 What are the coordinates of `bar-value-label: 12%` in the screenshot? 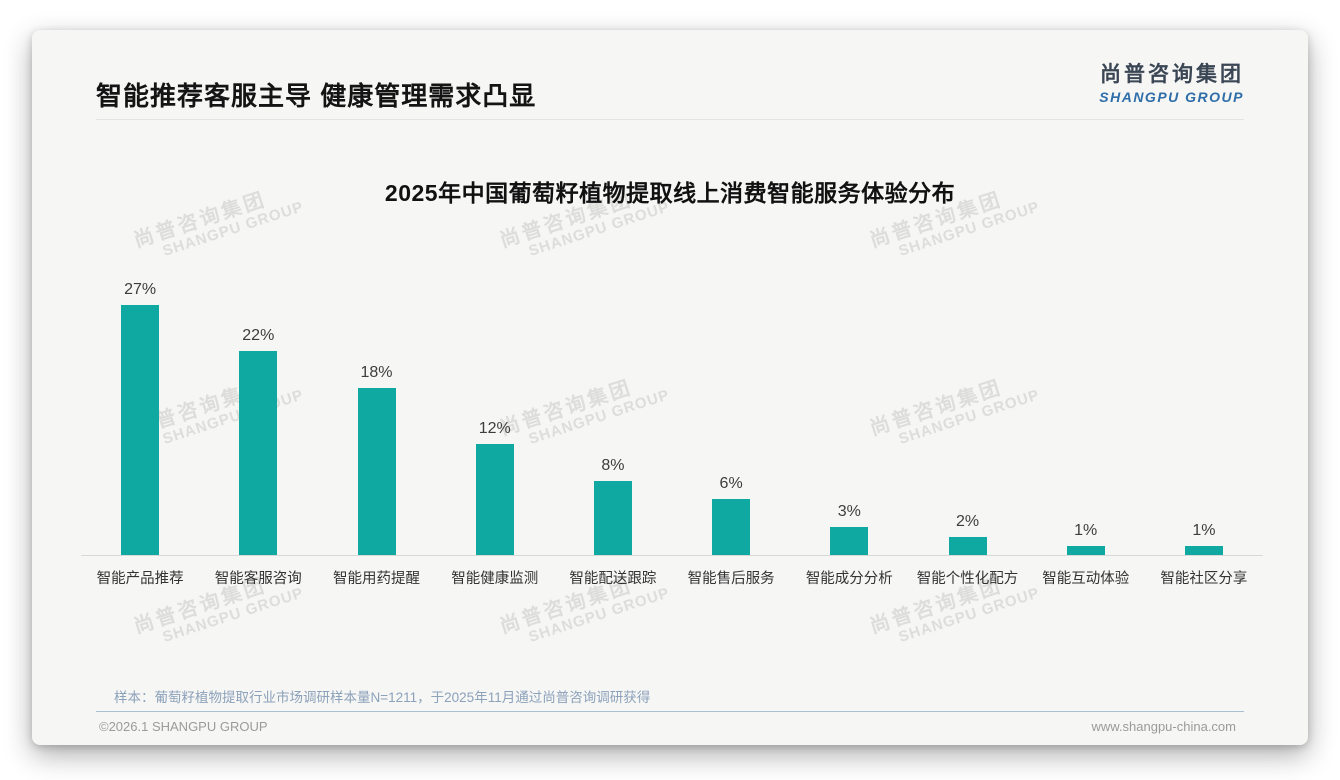 It's located at (494, 428).